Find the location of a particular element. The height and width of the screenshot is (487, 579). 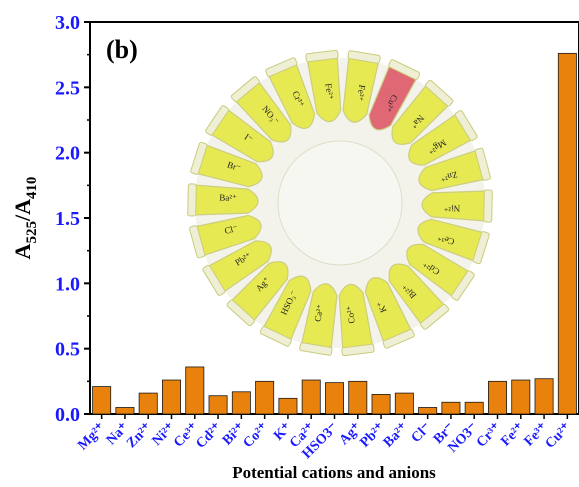

inset-tube: Ag⁺ is located at coordinates (257, 294).